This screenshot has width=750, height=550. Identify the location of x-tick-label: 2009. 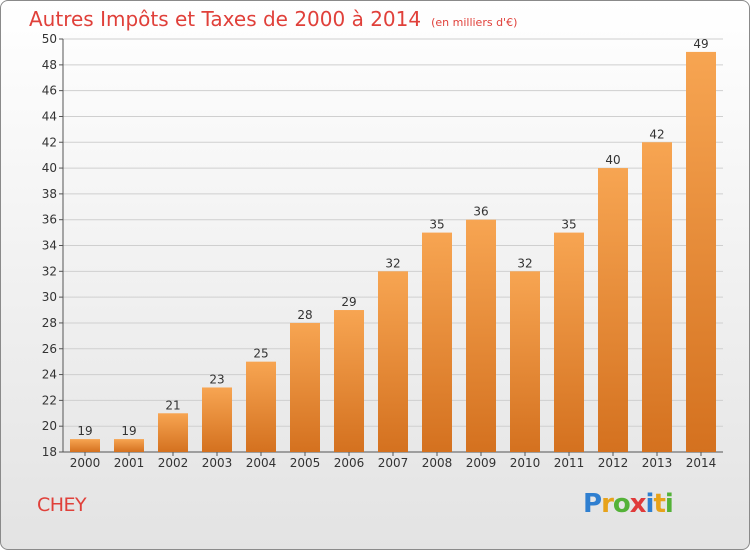
(481, 463).